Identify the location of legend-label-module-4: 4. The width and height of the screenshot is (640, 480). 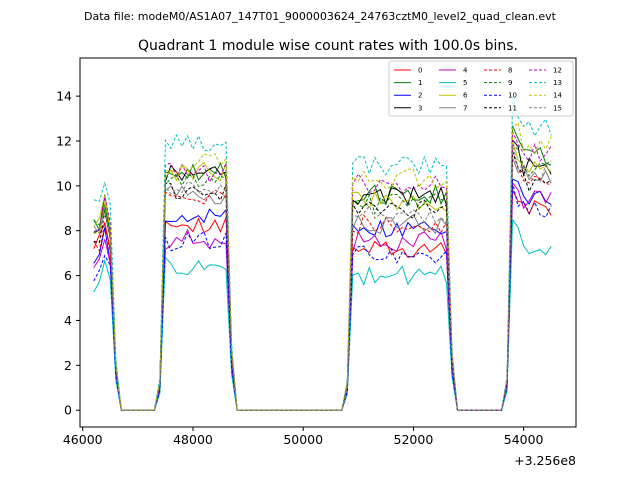
(465, 71).